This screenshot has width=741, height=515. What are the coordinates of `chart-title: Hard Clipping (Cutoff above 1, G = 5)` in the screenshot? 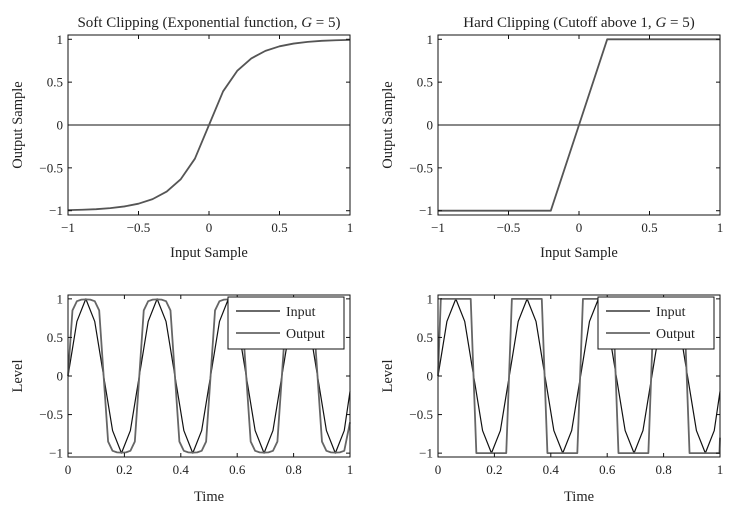 It's located at (579, 23).